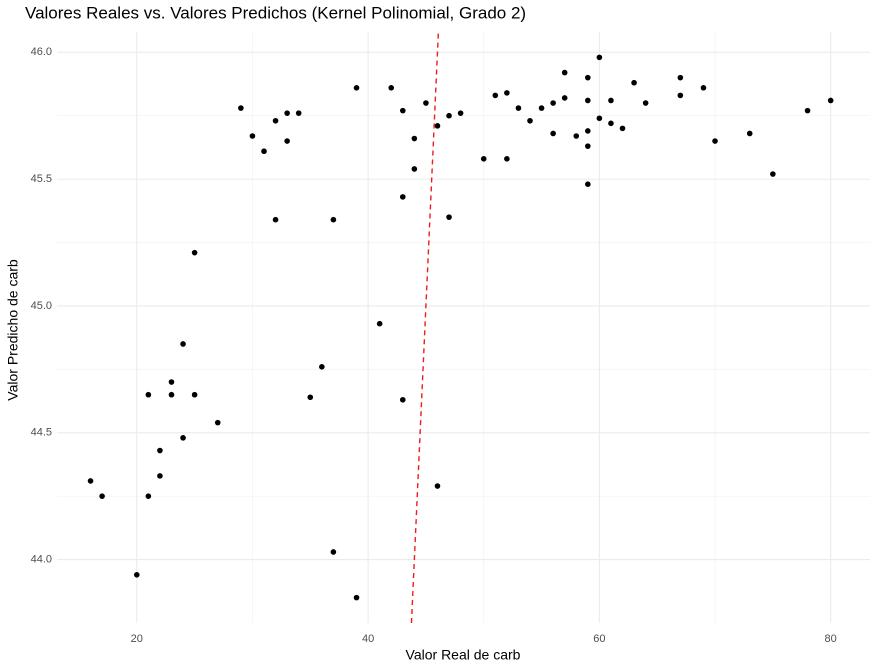 Image resolution: width=877 pixels, height=670 pixels. I want to click on y-axis-label: Valor Predicho de carb, so click(13, 330).